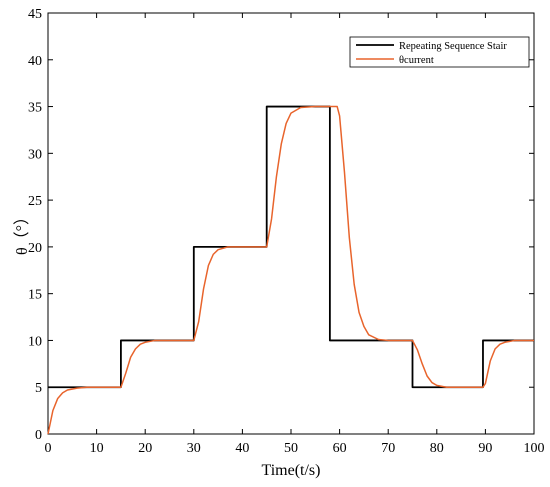  Describe the element at coordinates (291, 470) in the screenshot. I see `x-axis-title: Time(t/s)` at that location.